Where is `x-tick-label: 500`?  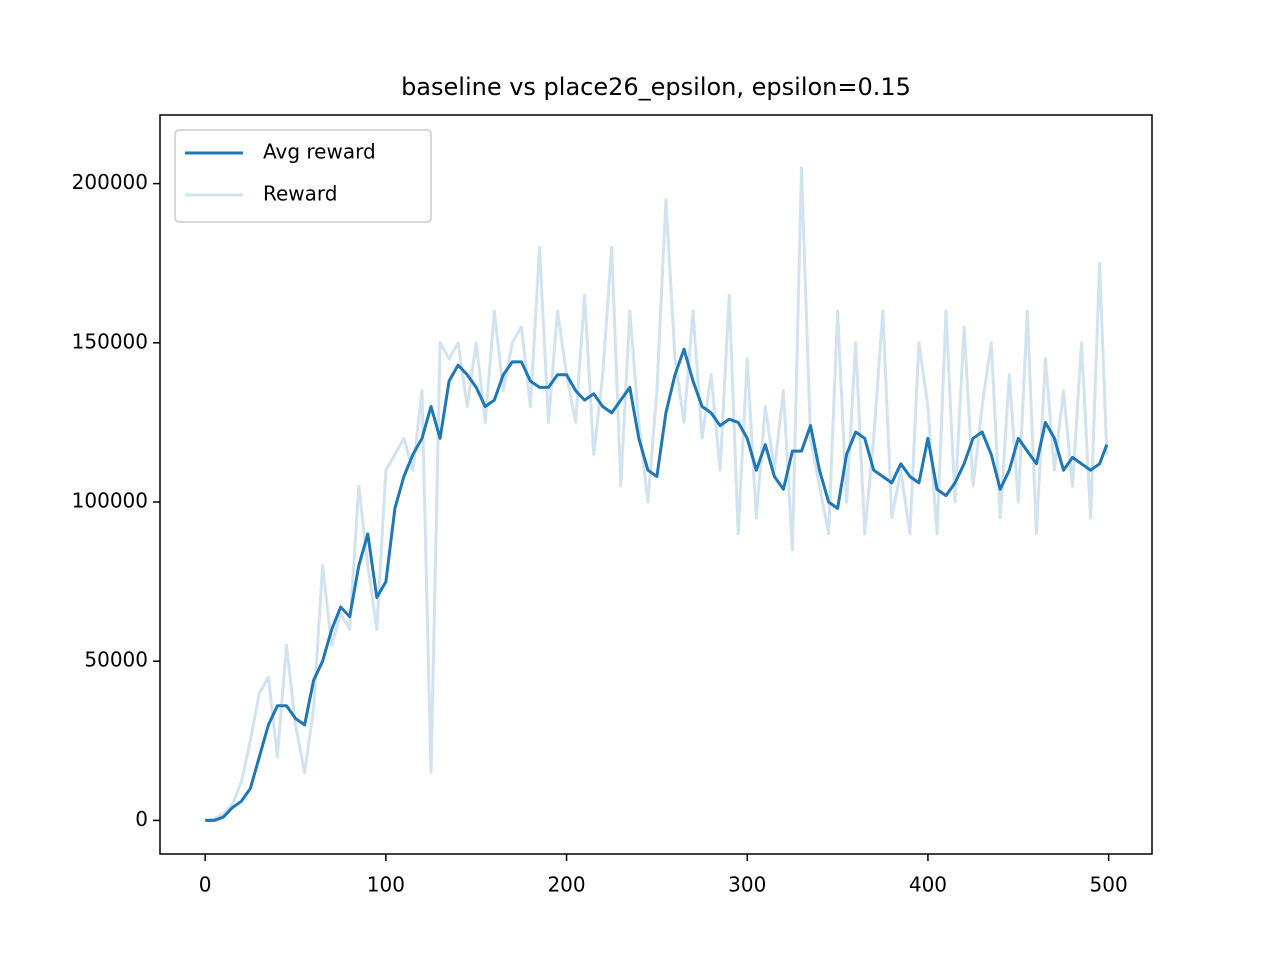
x-tick-label: 500 is located at coordinates (1109, 885).